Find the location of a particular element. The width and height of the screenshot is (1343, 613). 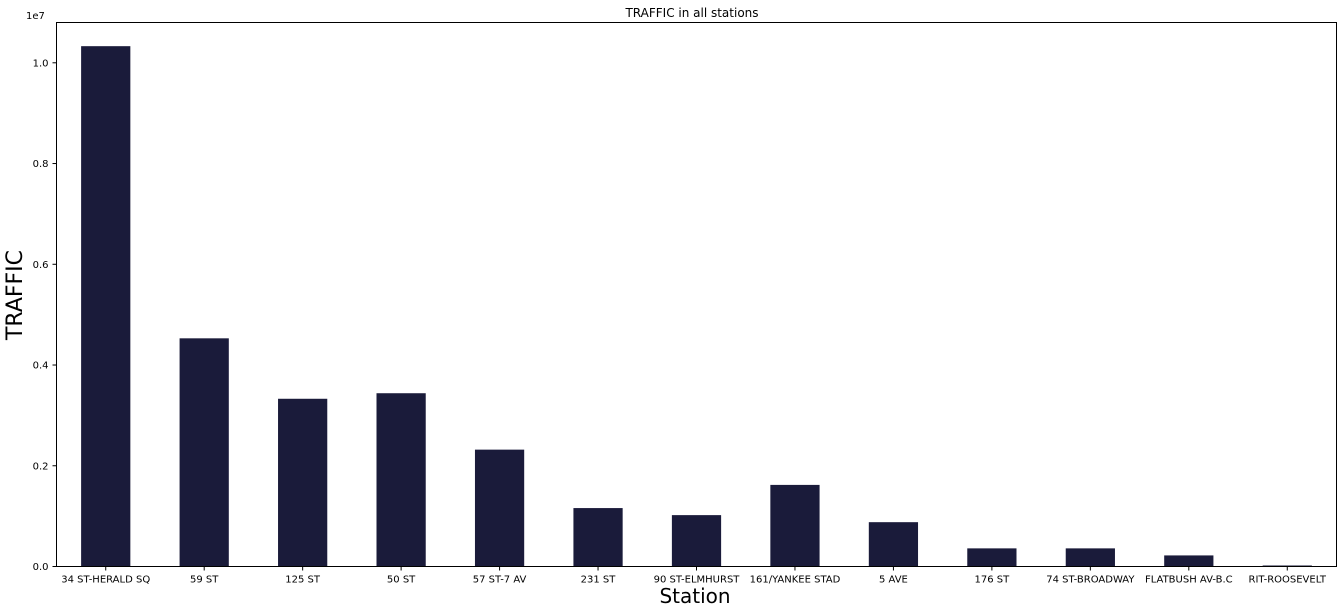

y-tick-label: 1.0 is located at coordinates (41, 63).